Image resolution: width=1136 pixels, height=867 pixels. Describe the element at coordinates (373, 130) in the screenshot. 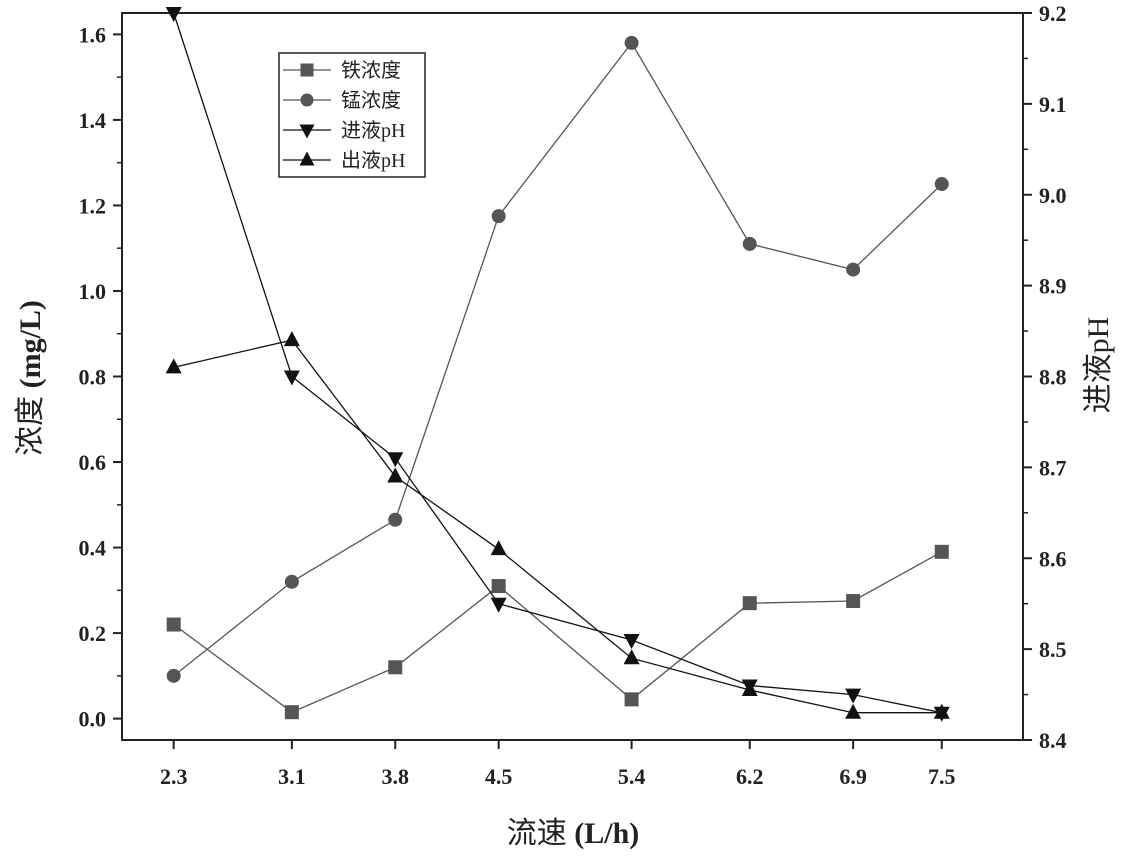

I see `legend-label: 进液pH` at that location.